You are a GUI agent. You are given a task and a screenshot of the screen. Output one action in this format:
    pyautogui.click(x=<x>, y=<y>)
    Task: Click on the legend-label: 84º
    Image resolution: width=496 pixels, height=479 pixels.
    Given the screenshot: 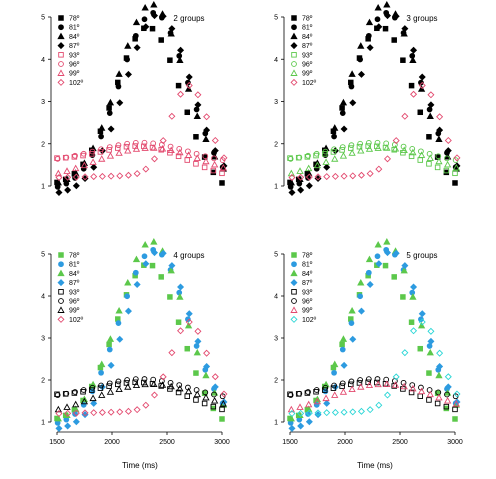 What is the action you would take?
    pyautogui.click(x=74, y=37)
    